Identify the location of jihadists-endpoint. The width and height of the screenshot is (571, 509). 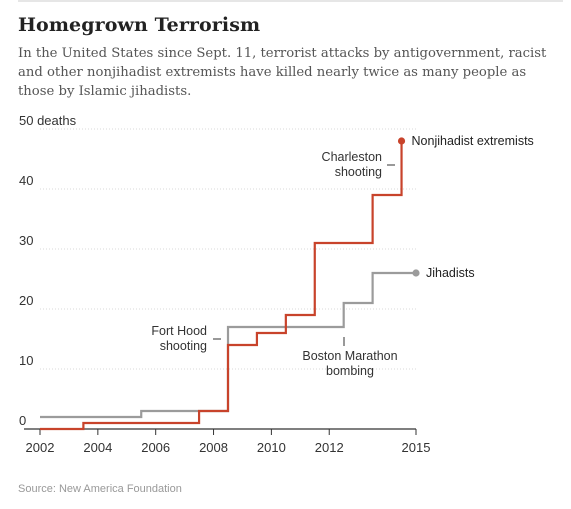
(416, 273).